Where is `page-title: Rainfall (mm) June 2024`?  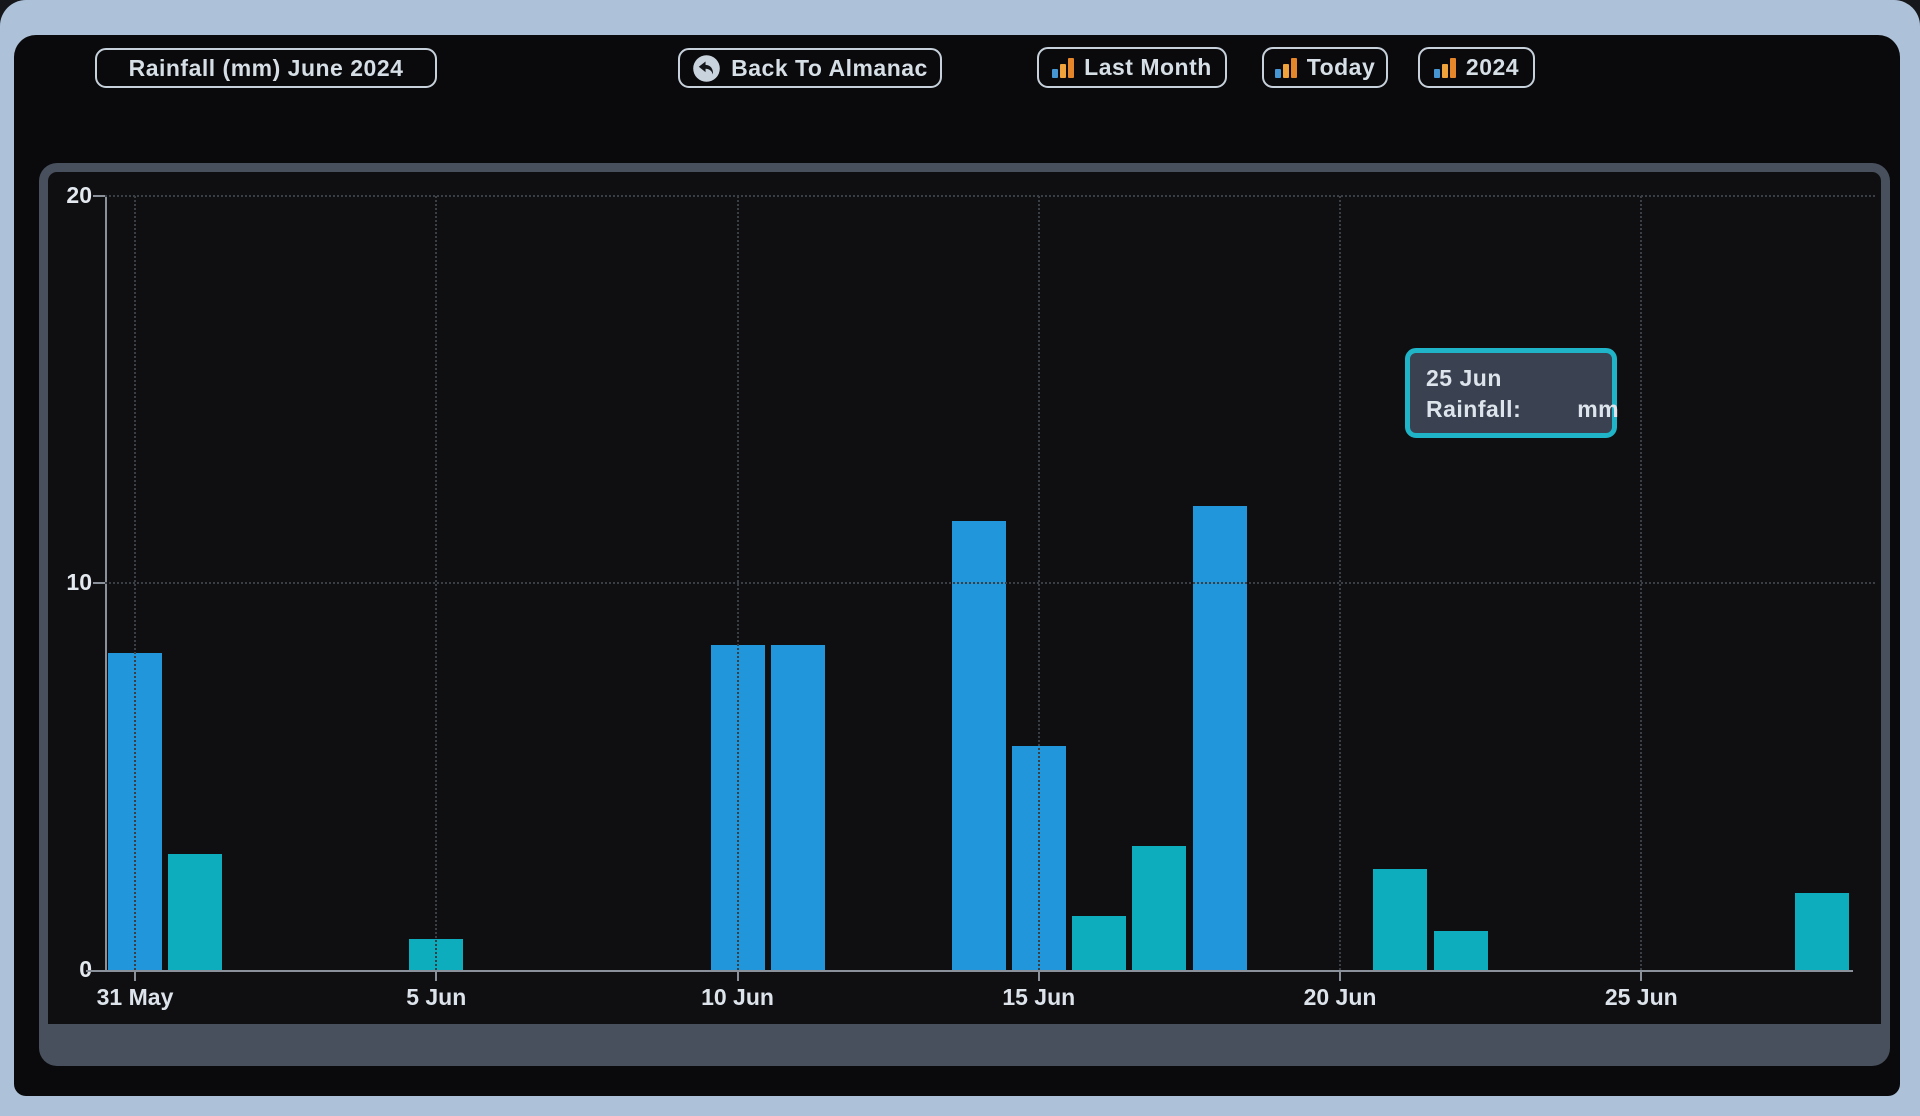 page-title: Rainfall (mm) June 2024 is located at coordinates (266, 68).